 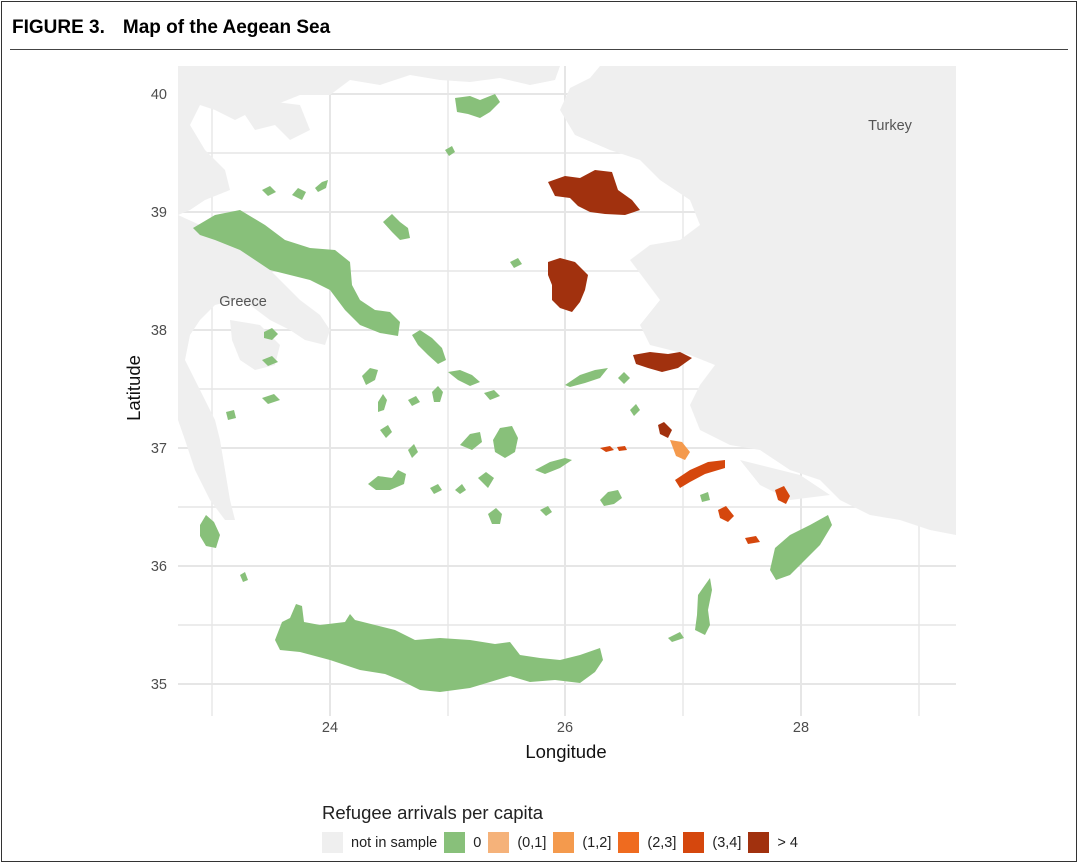 What do you see at coordinates (568, 285) in the screenshot?
I see `chios-island` at bounding box center [568, 285].